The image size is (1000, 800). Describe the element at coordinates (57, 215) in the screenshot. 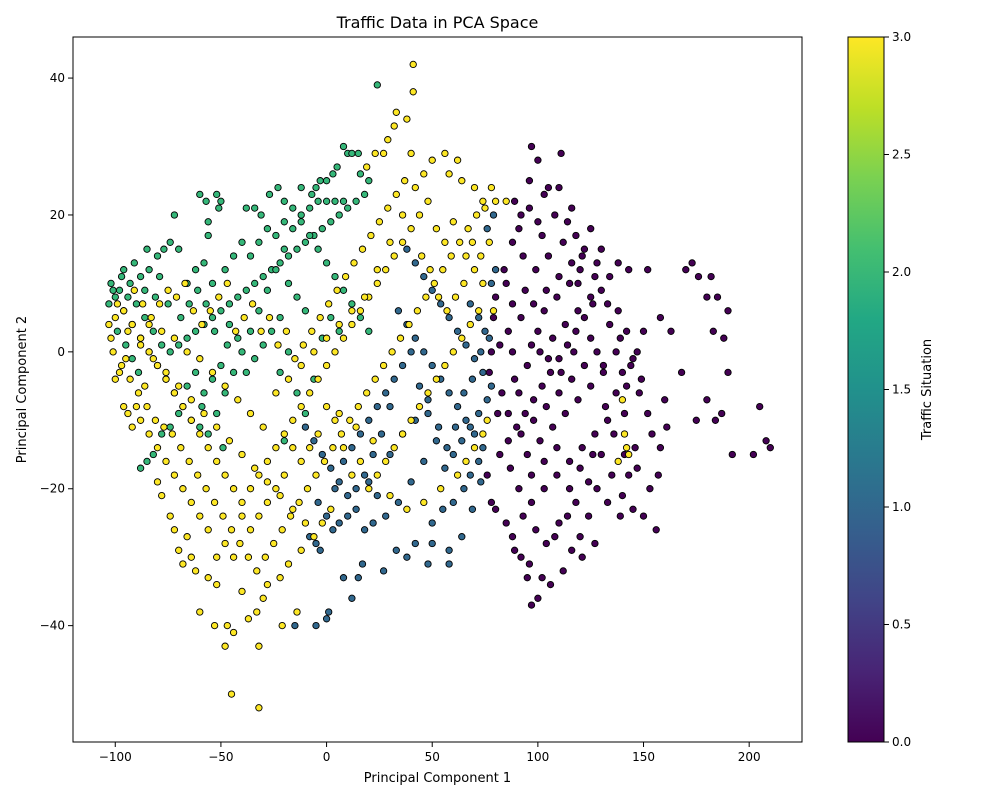

I see `y-tick-label: 20` at that location.